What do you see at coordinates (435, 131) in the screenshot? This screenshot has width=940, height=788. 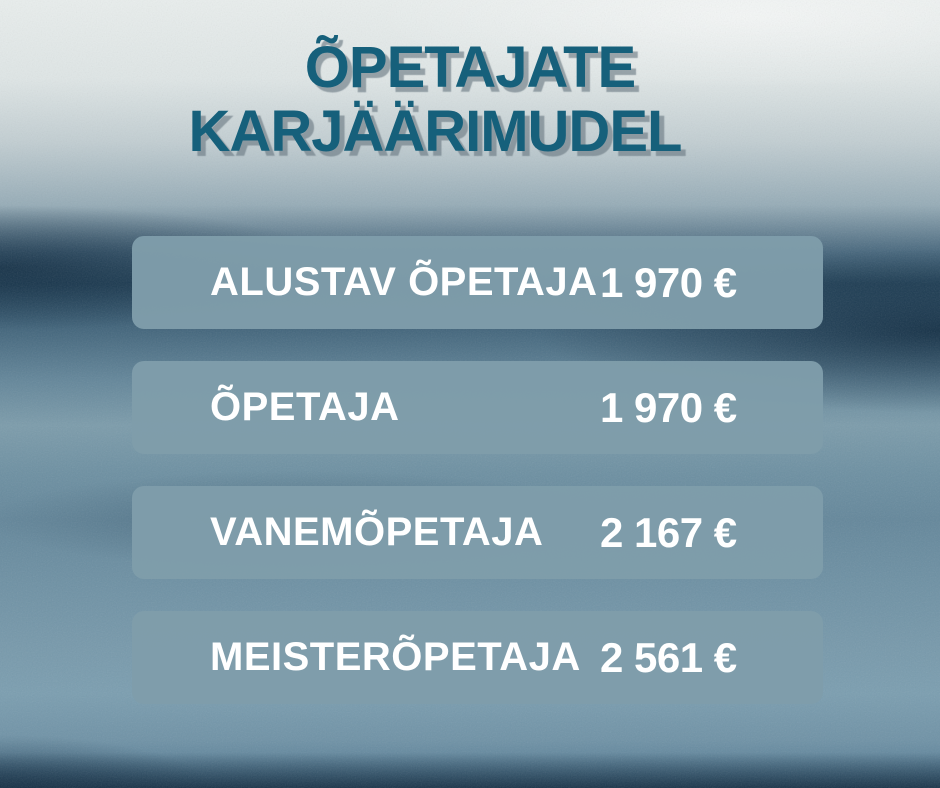 I see `page-title-line2: KARJÄÄRIMUDEL` at bounding box center [435, 131].